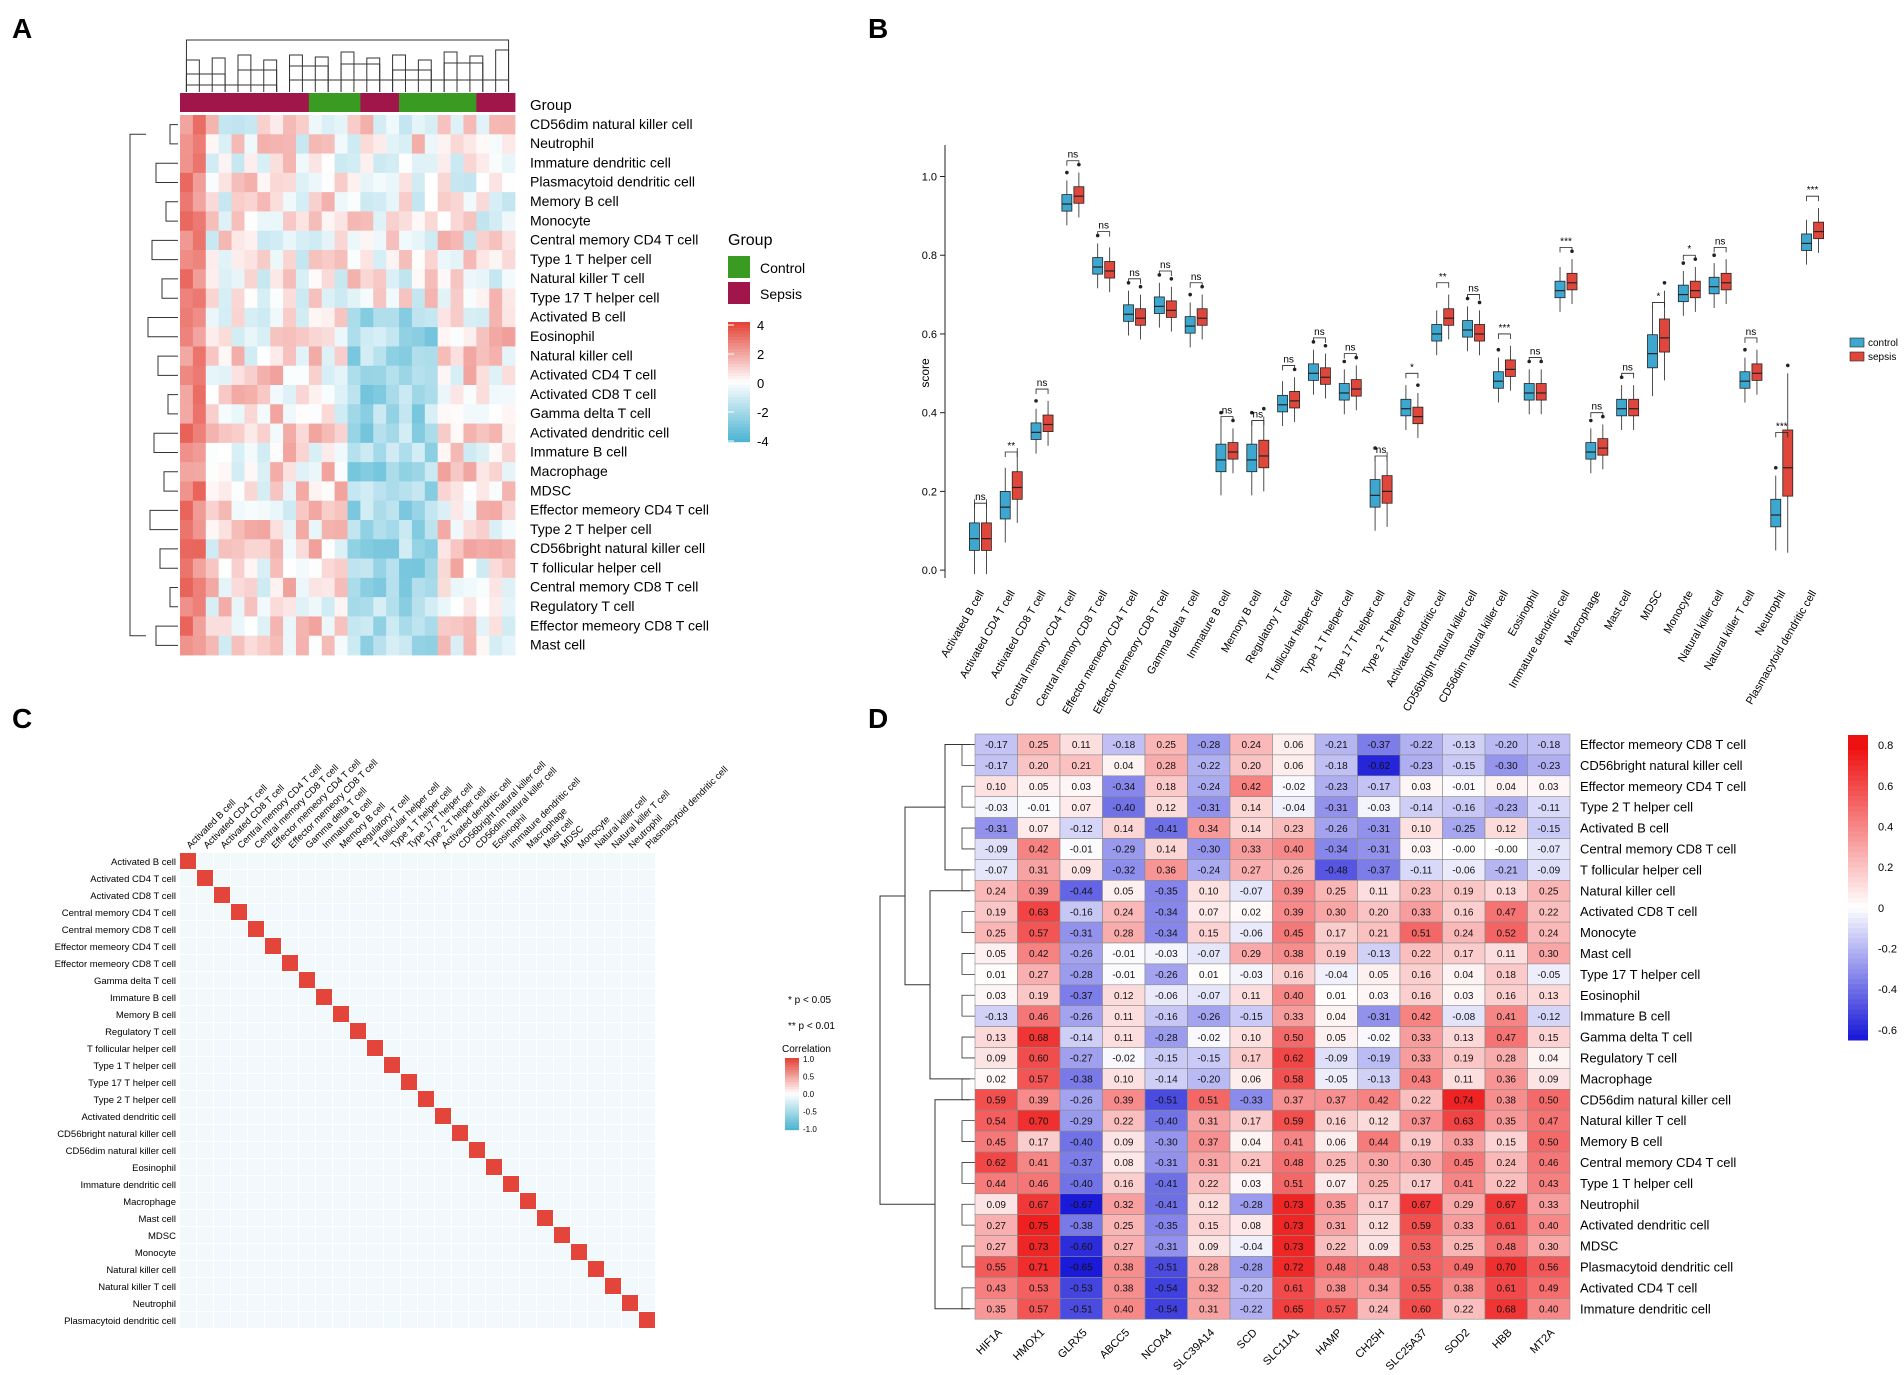 This screenshot has height=1375, width=1904. What do you see at coordinates (1251, 1268) in the screenshot?
I see `cell-value: -0.28` at bounding box center [1251, 1268].